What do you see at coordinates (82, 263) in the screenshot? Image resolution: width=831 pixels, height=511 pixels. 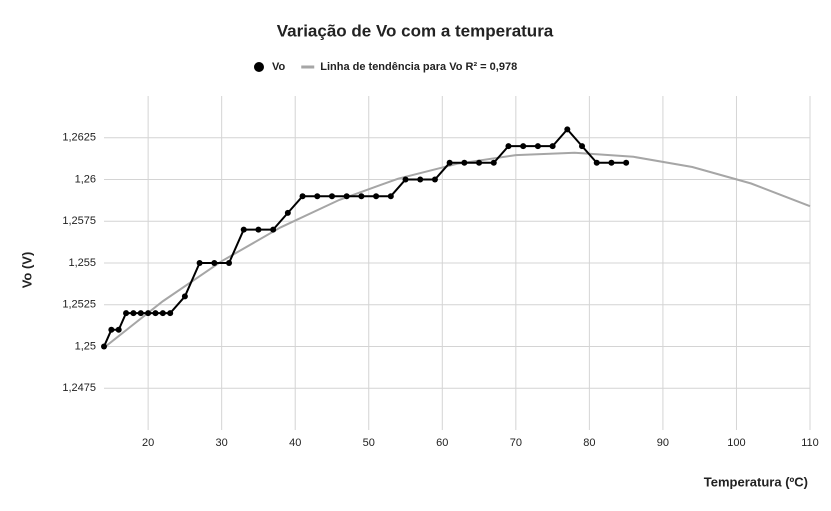 I see `y-tick-label: 1,255` at bounding box center [82, 263].